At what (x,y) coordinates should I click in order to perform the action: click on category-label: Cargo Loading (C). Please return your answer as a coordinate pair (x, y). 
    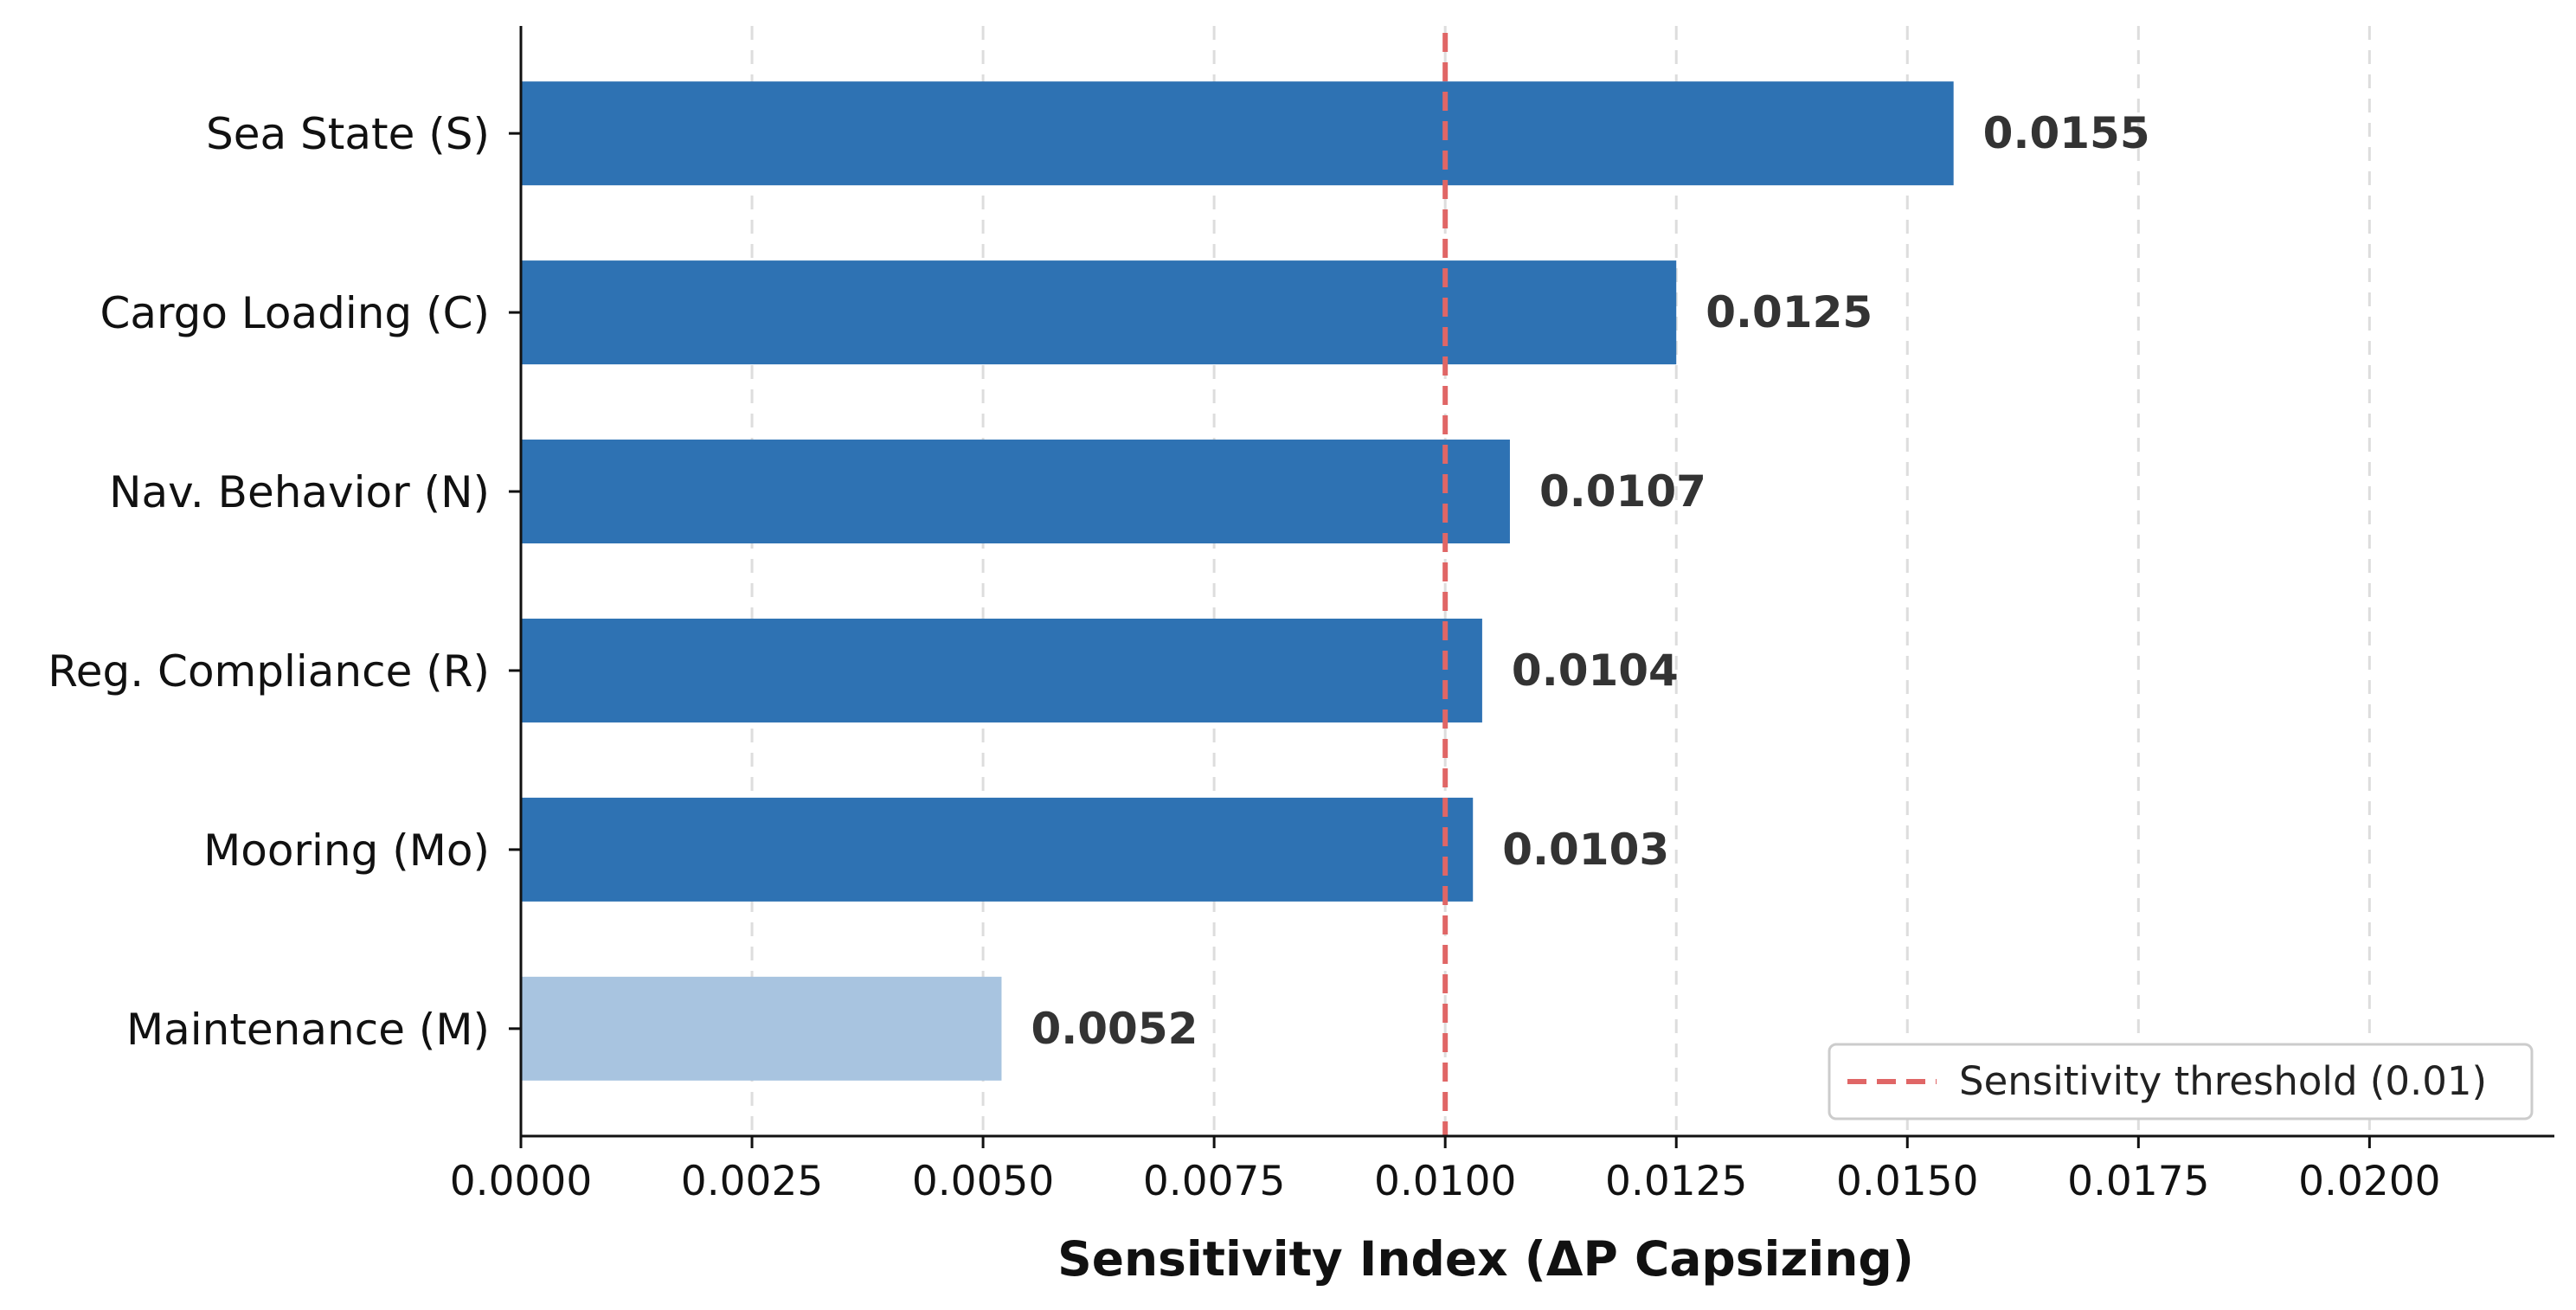
    Looking at the image, I should click on (295, 313).